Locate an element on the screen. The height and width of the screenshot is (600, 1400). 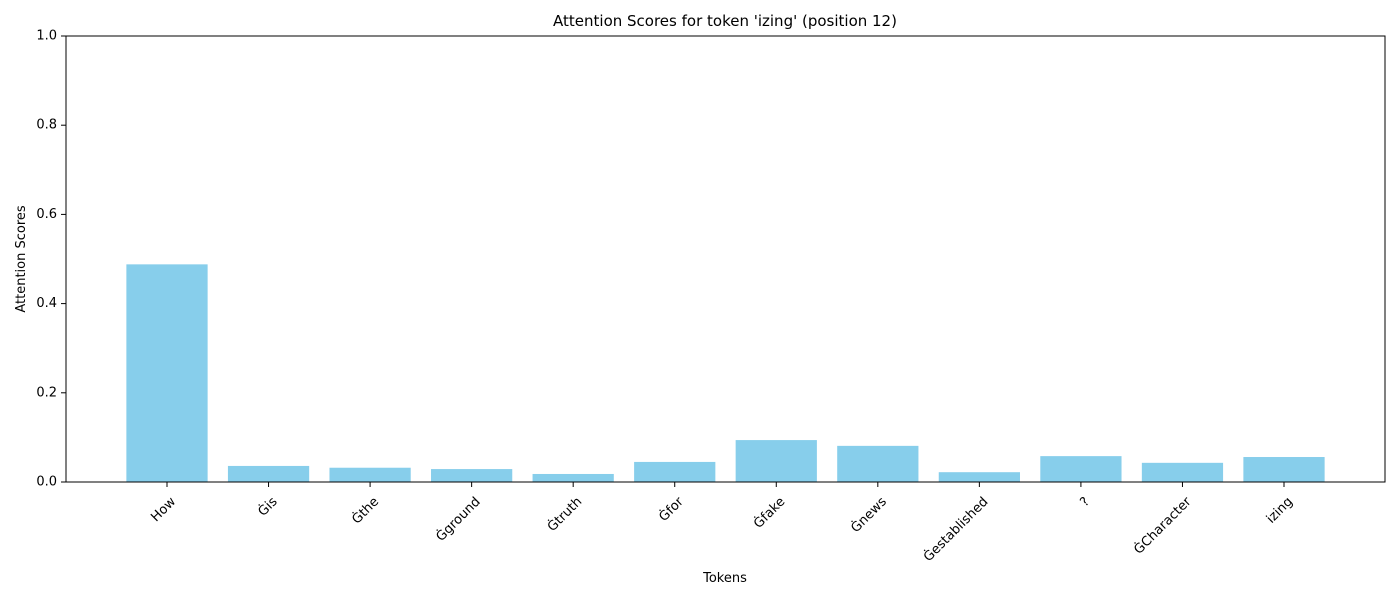
x-tick-label-6: Ġfake is located at coordinates (769, 512).